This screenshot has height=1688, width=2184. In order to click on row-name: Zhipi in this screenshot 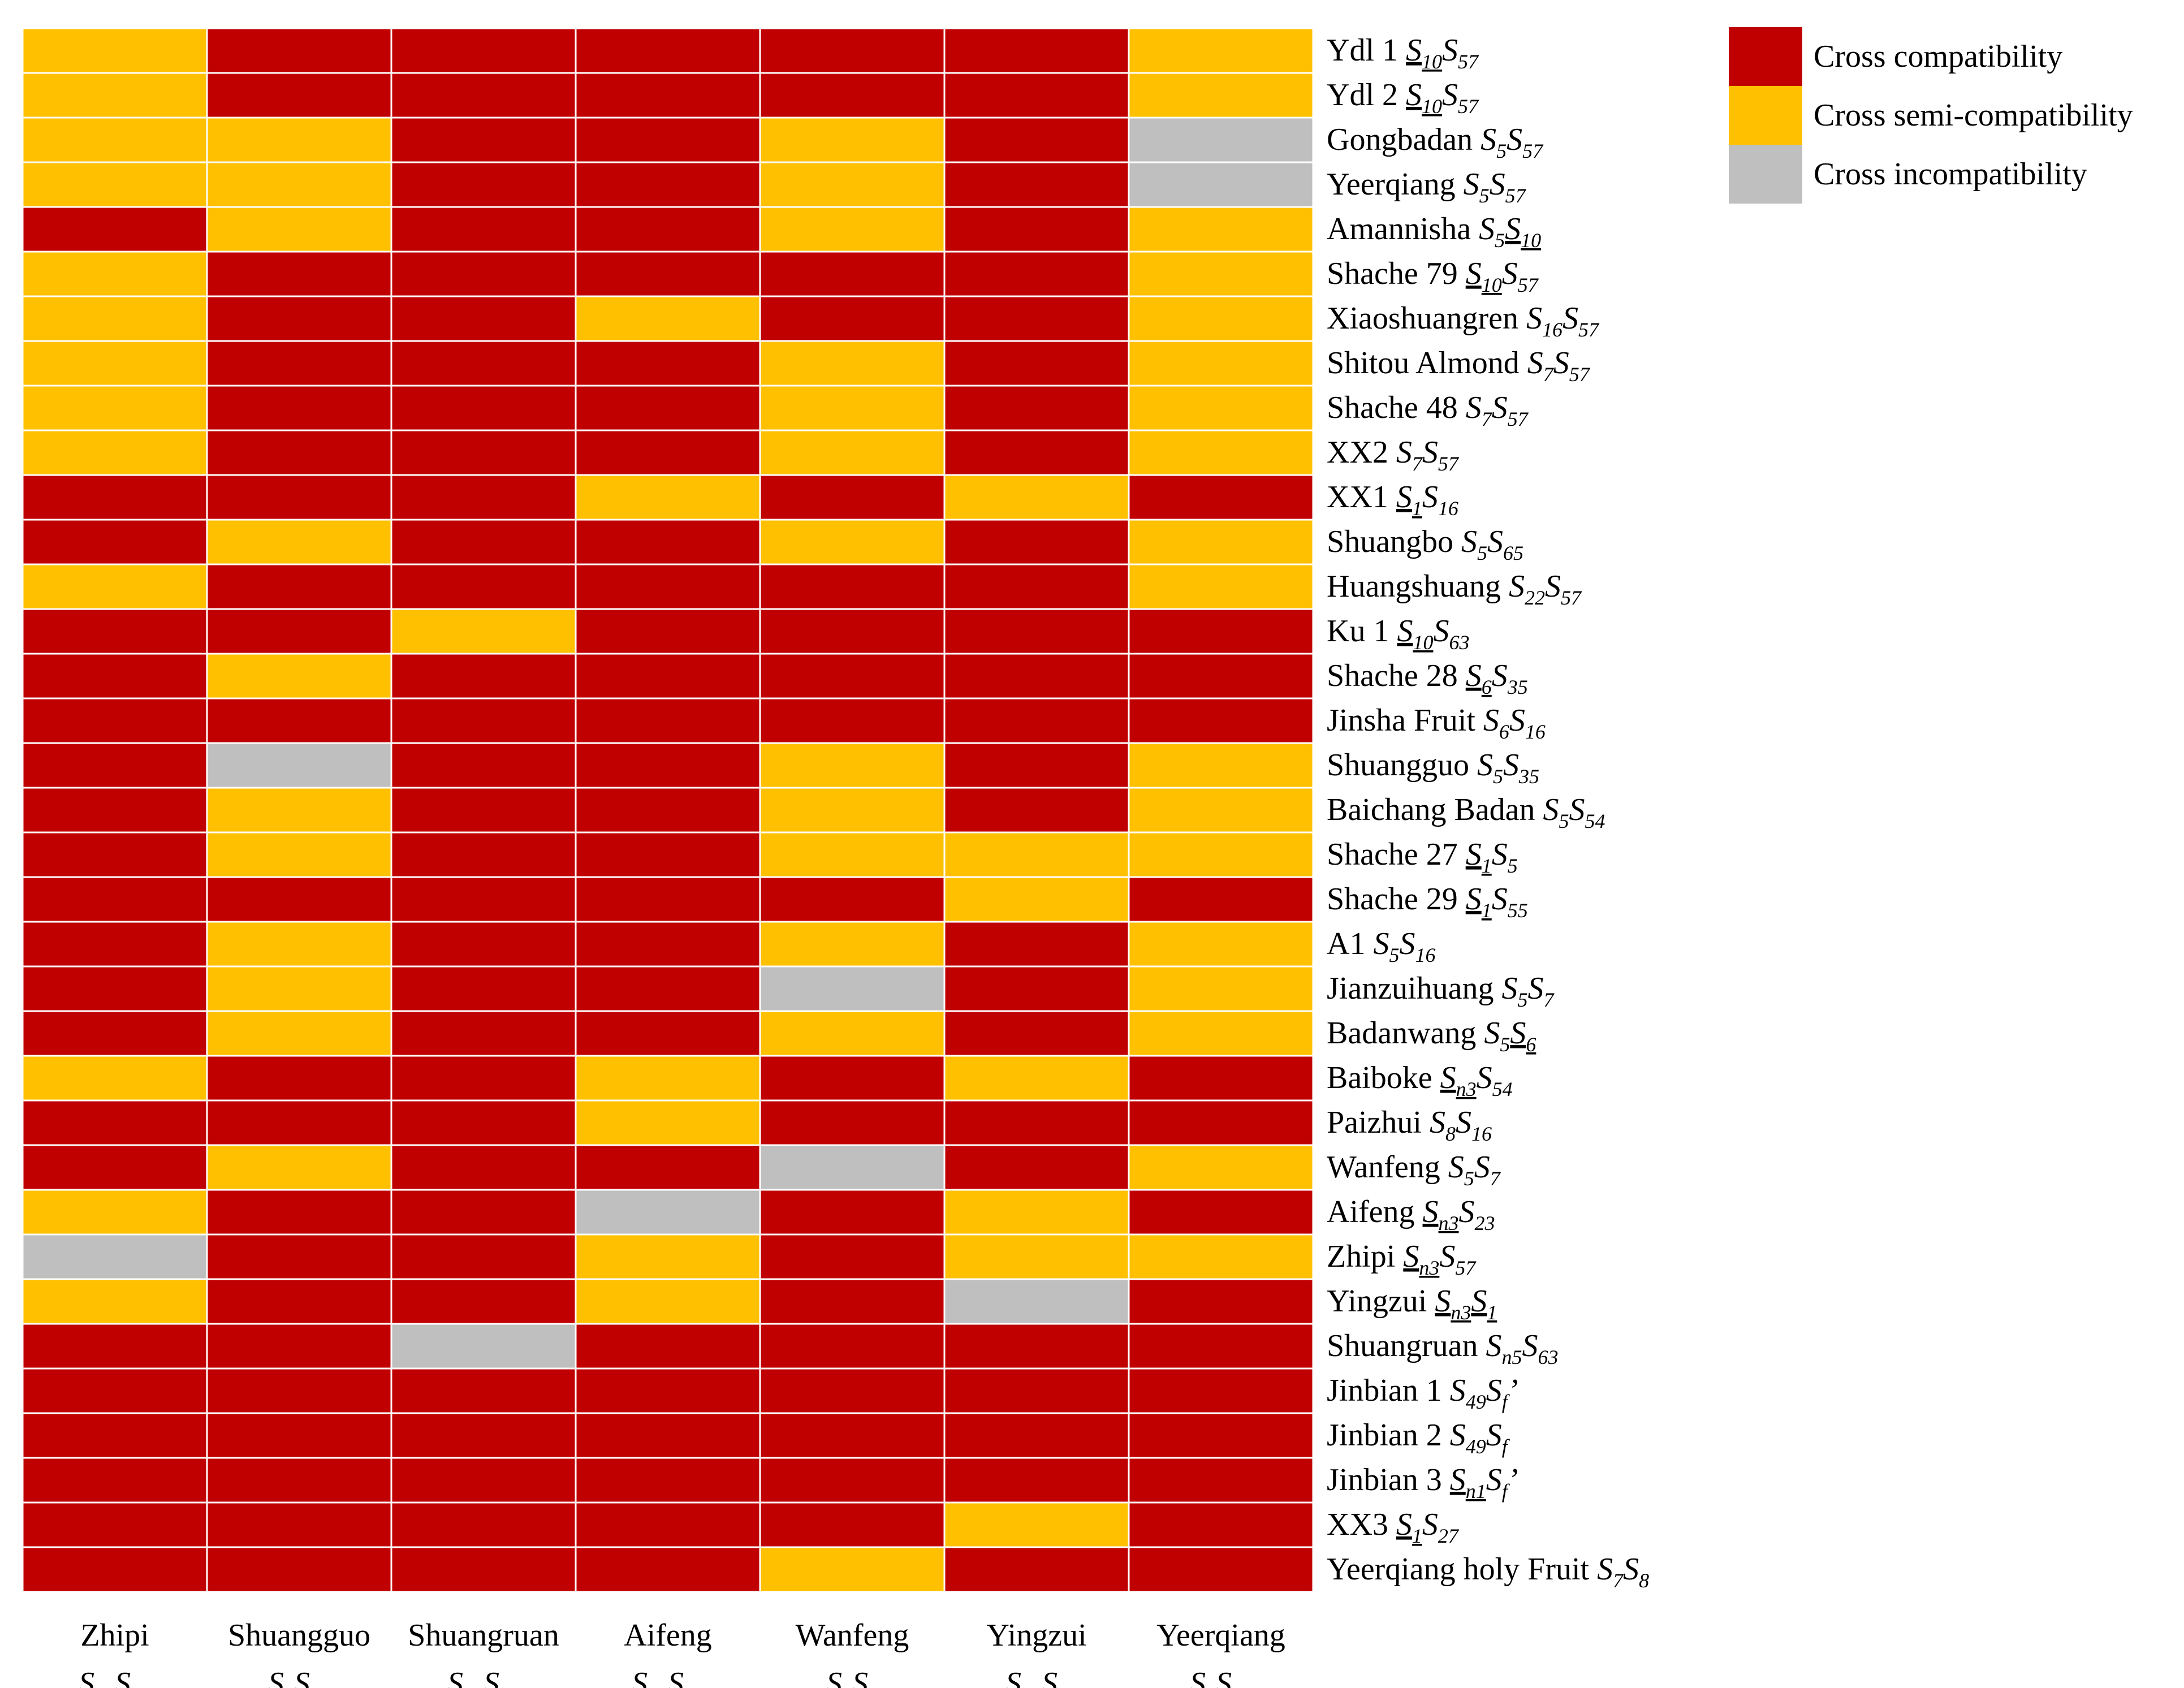, I will do `click(1361, 1256)`.